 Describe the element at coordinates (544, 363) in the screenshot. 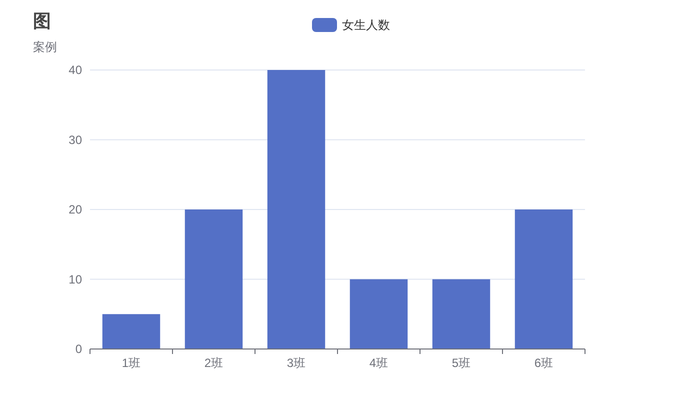

I see `x-tick-label: 6班` at that location.